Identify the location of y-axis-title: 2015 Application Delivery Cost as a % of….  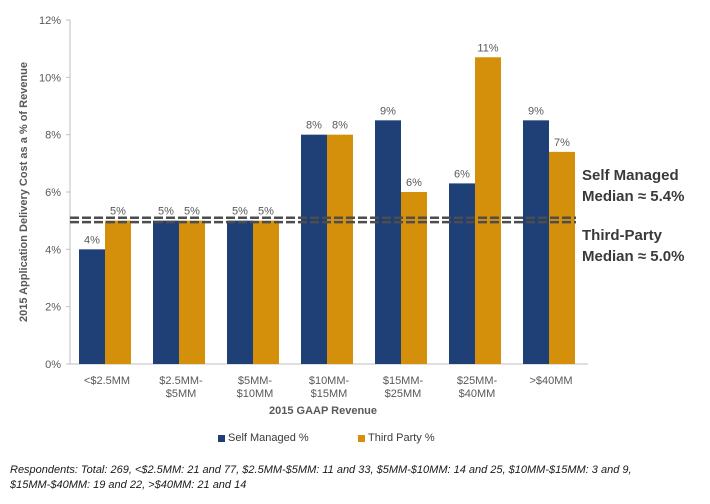
(24, 192).